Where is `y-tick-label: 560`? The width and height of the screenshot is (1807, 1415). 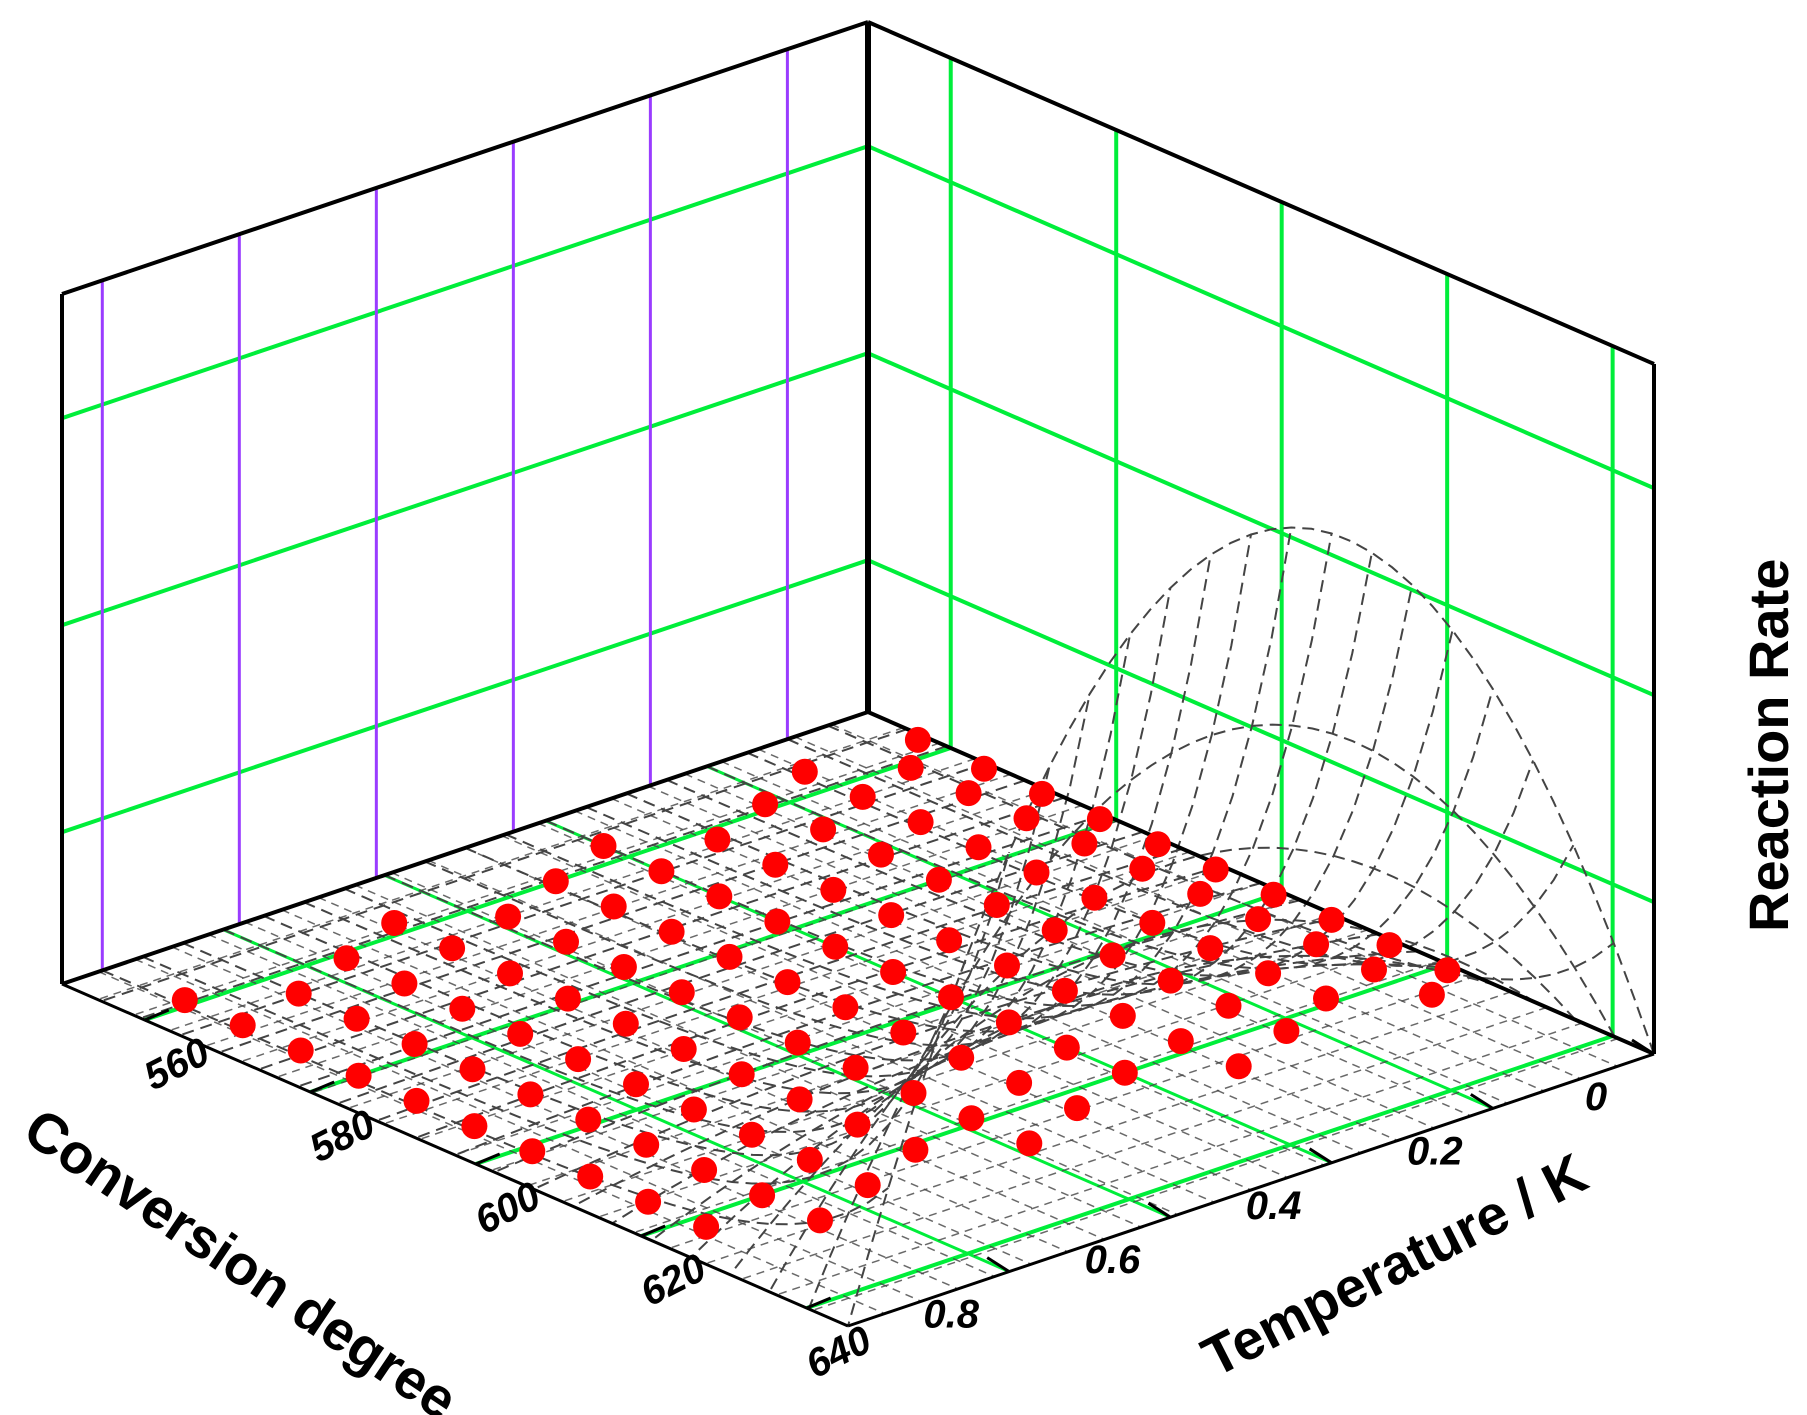
y-tick-label: 560 is located at coordinates (176, 1065).